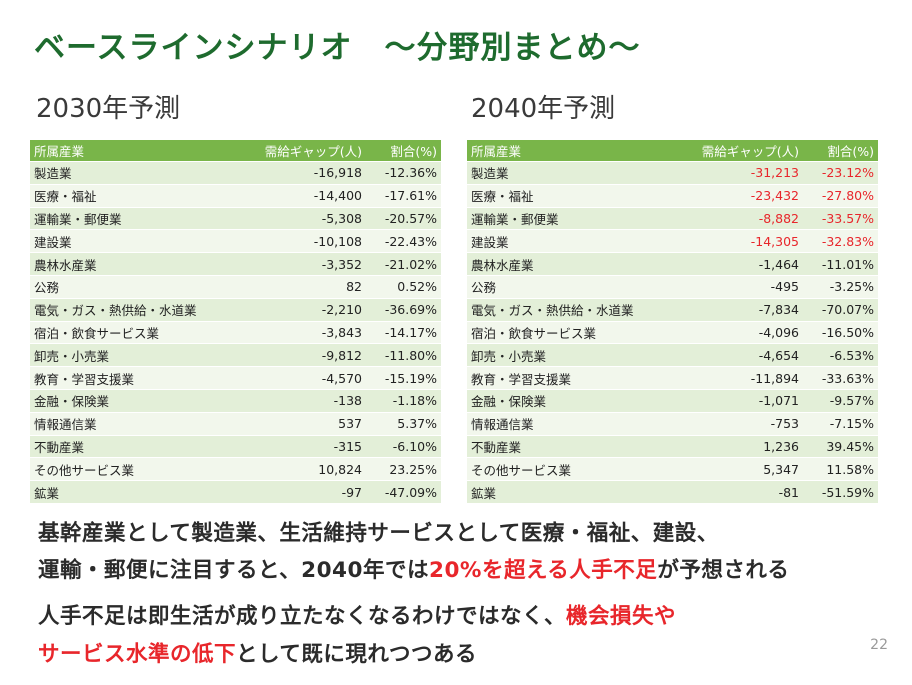 The height and width of the screenshot is (685, 912). What do you see at coordinates (403, 447) in the screenshot?
I see `cell-ratio: -6.10%` at bounding box center [403, 447].